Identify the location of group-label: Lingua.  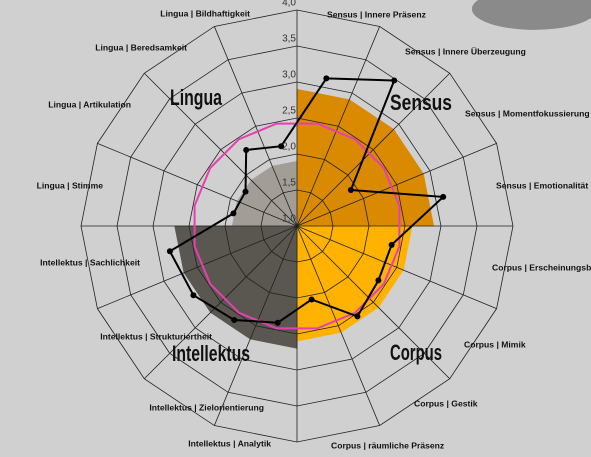
(196, 97).